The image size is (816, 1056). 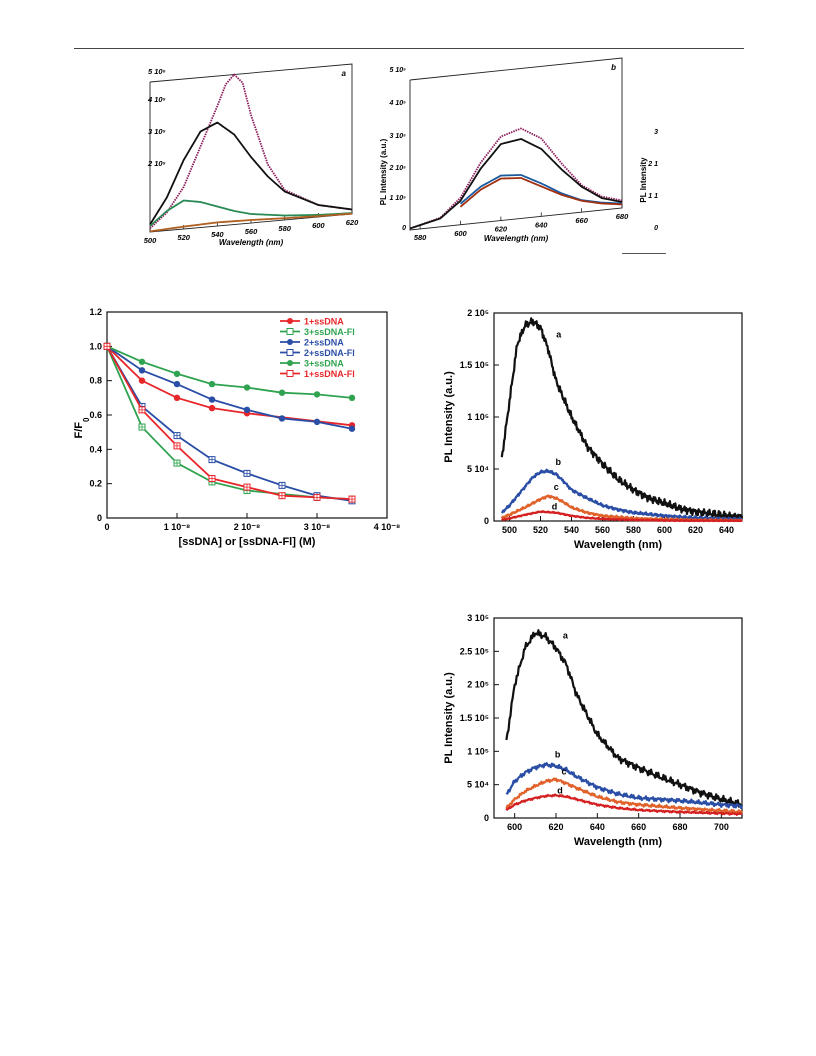 I want to click on panel-letter: b, so click(x=613, y=67).